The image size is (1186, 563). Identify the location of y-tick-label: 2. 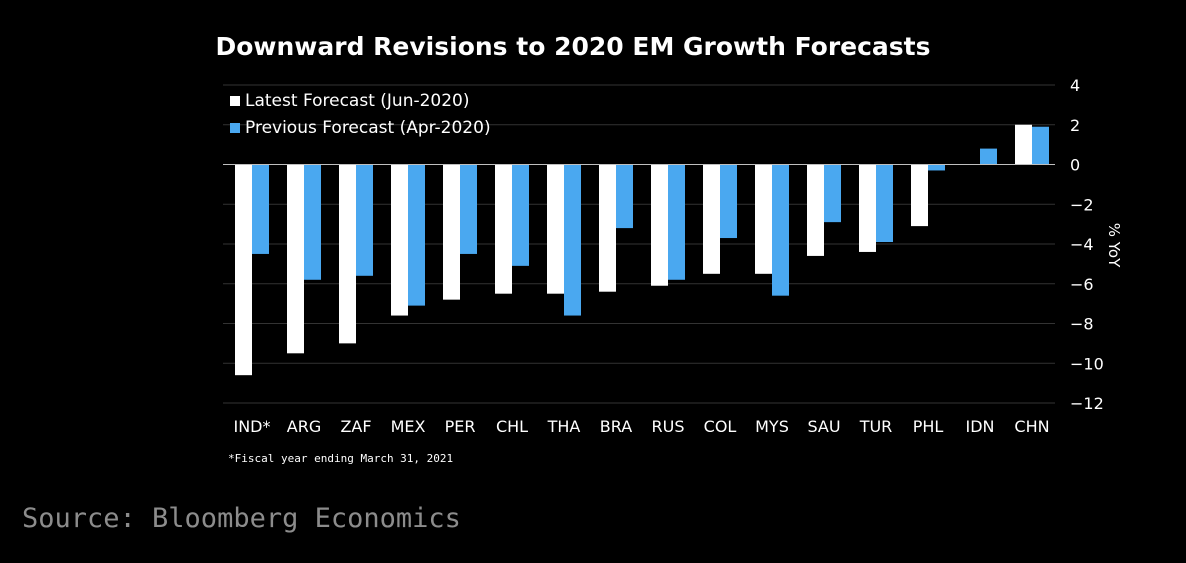
(1075, 125).